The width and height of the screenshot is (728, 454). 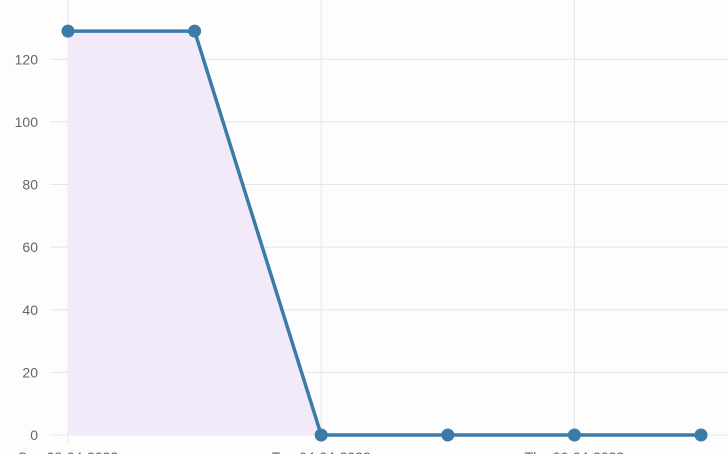 What do you see at coordinates (27, 122) in the screenshot?
I see `y-tick-label: 100` at bounding box center [27, 122].